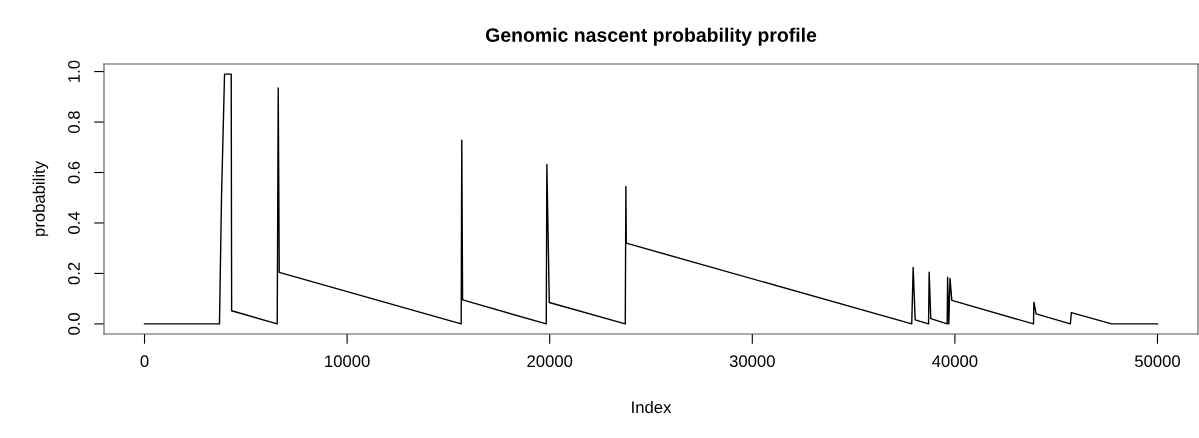  What do you see at coordinates (752, 361) in the screenshot?
I see `x-tick-label: 30000` at bounding box center [752, 361].